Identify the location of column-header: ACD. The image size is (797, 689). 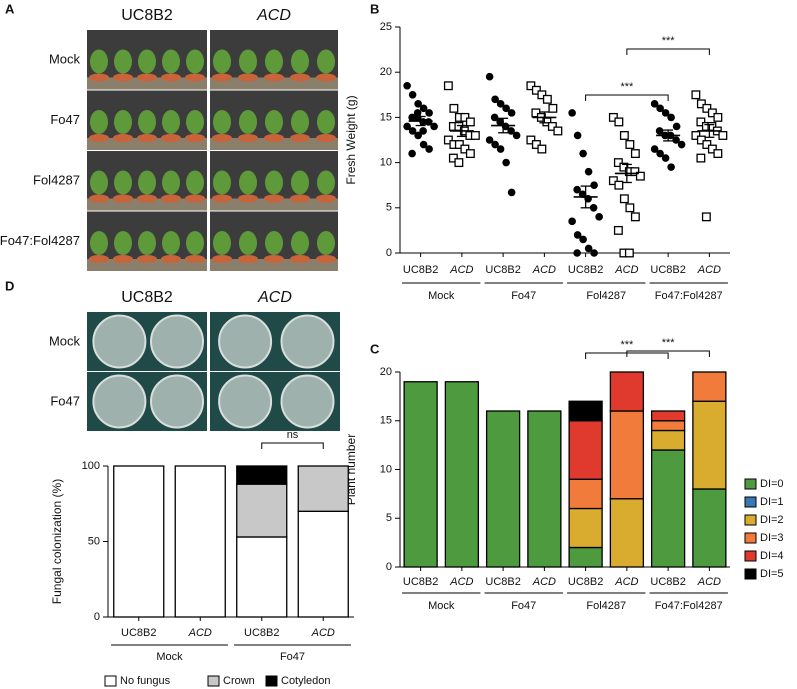
(274, 297).